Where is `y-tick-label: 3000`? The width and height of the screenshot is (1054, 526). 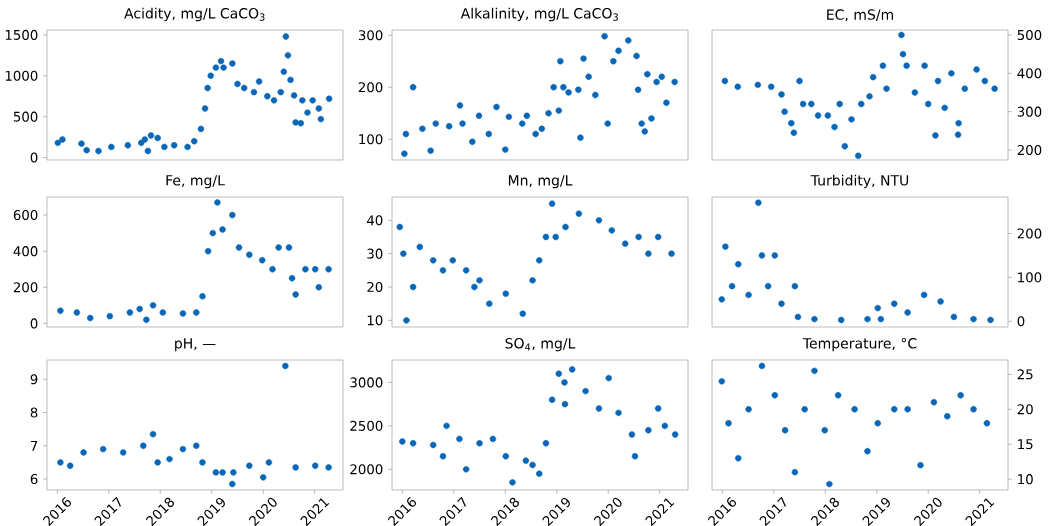
y-tick-label: 3000 is located at coordinates (366, 382).